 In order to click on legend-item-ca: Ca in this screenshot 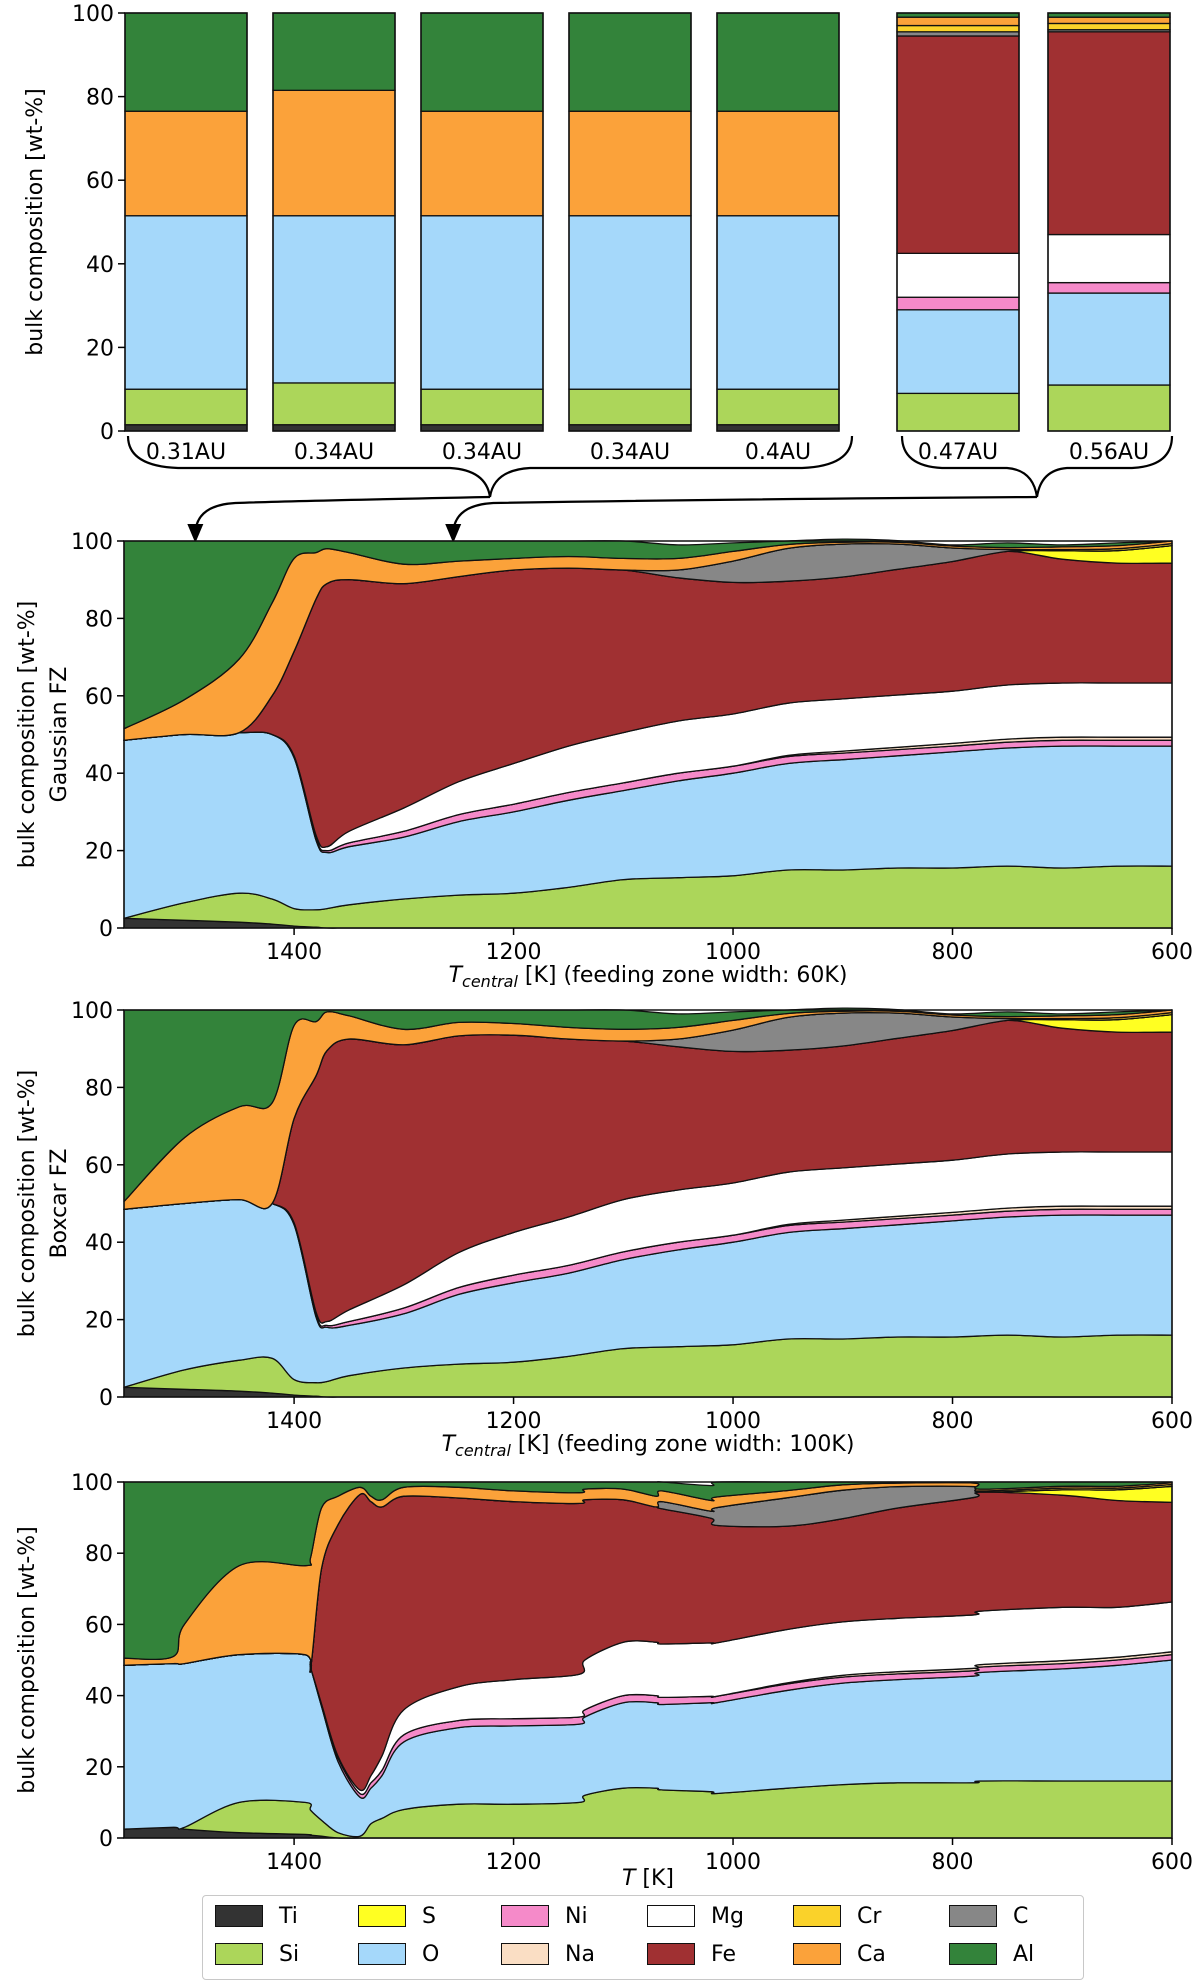, I will do `click(839, 1954)`.